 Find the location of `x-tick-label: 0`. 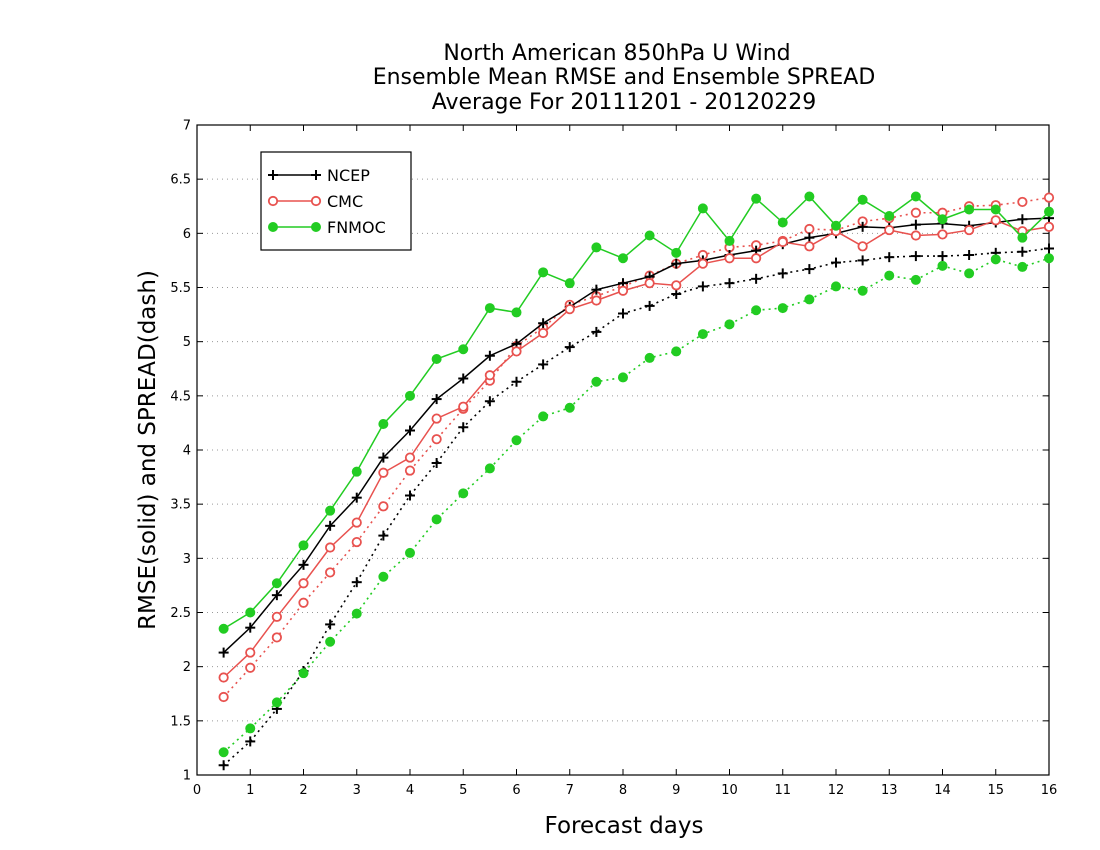

x-tick-label: 0 is located at coordinates (197, 790).